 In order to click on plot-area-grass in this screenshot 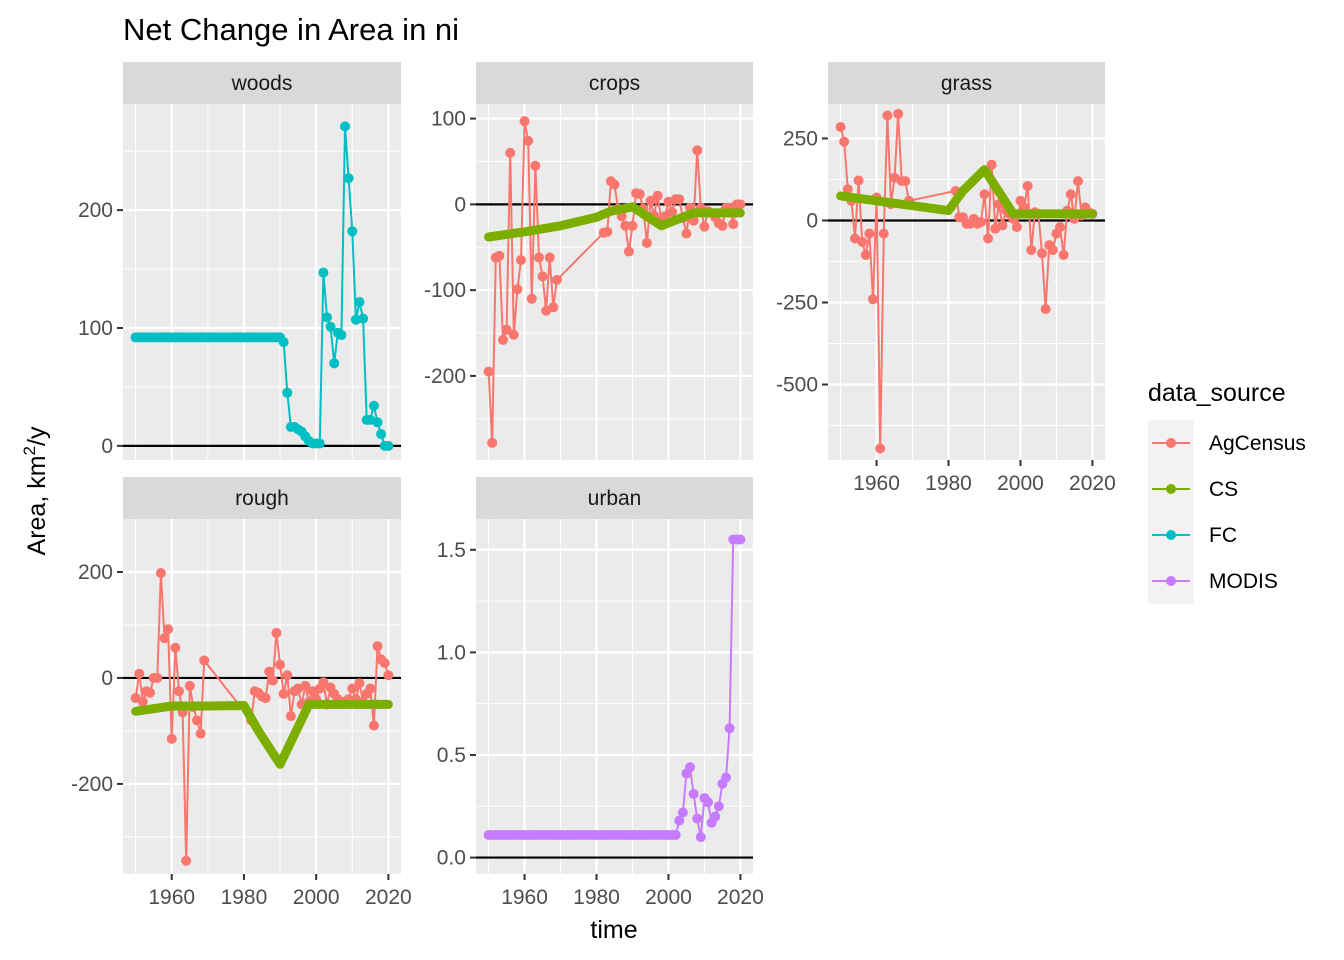, I will do `click(966, 281)`.